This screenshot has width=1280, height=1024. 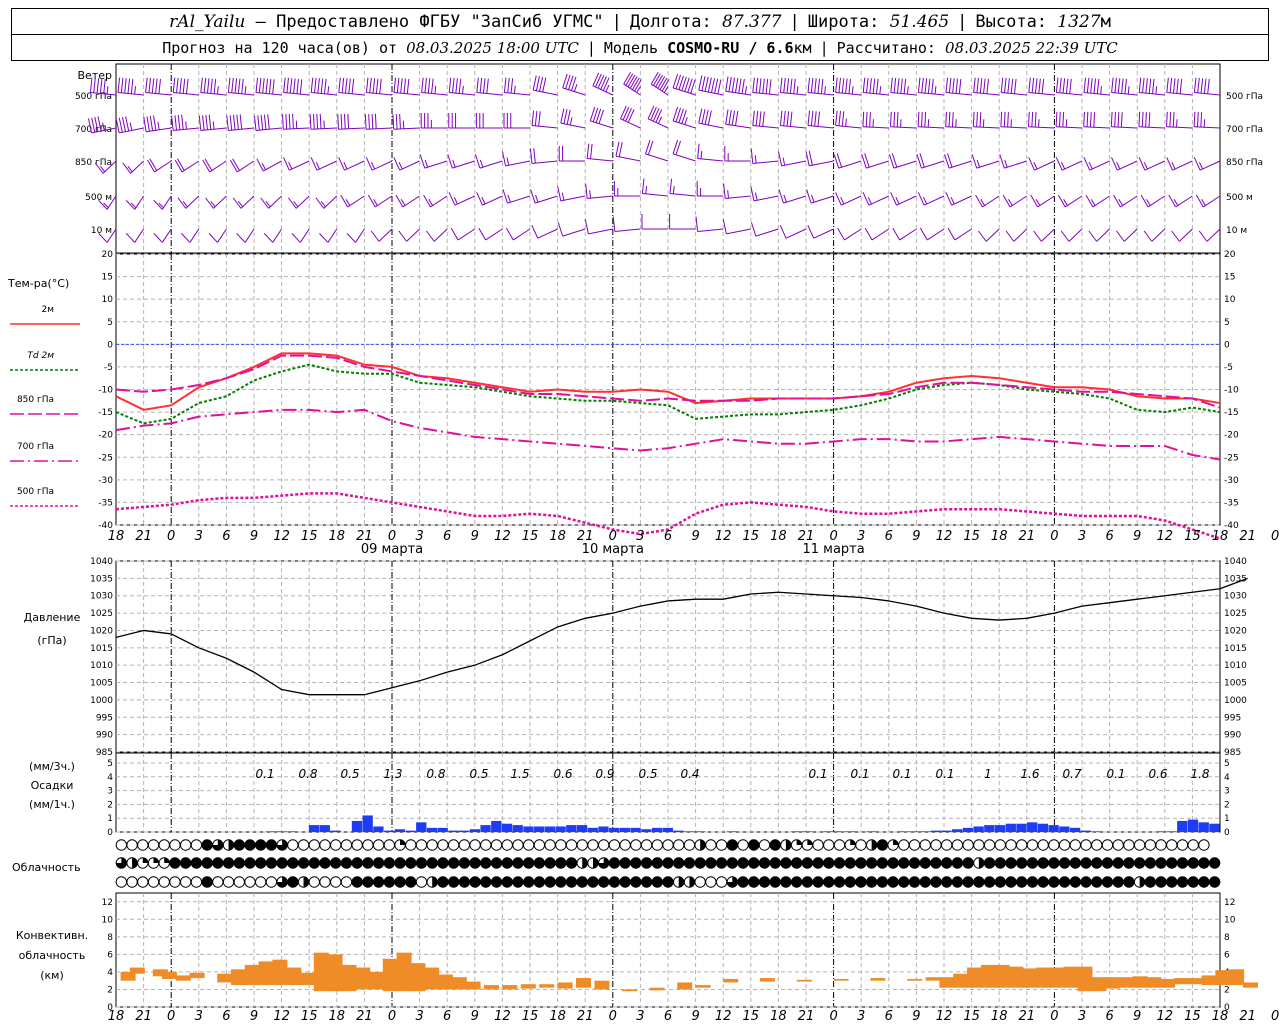 What do you see at coordinates (1228, 368) in the screenshot?
I see `y-tick-label-right: -5` at bounding box center [1228, 368].